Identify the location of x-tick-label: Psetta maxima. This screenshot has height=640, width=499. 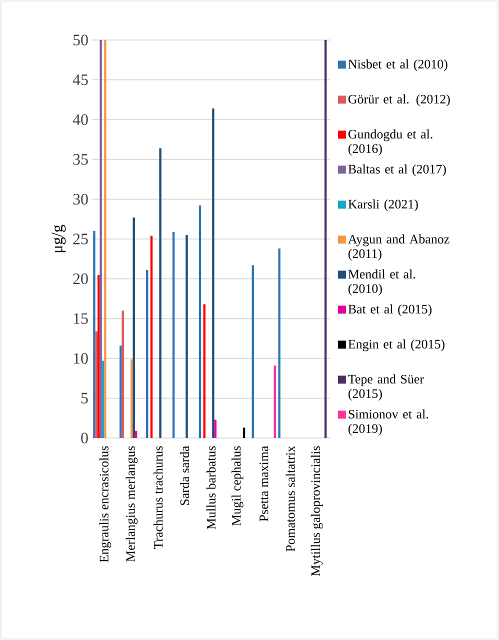
(264, 484).